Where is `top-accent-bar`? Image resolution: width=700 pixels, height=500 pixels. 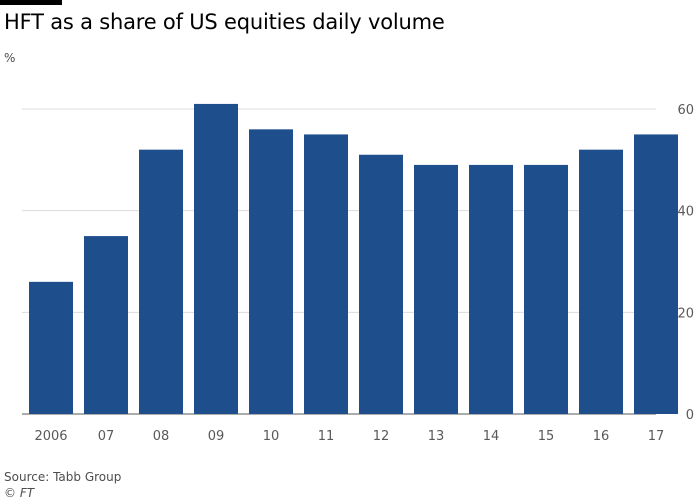
top-accent-bar is located at coordinates (31, 2).